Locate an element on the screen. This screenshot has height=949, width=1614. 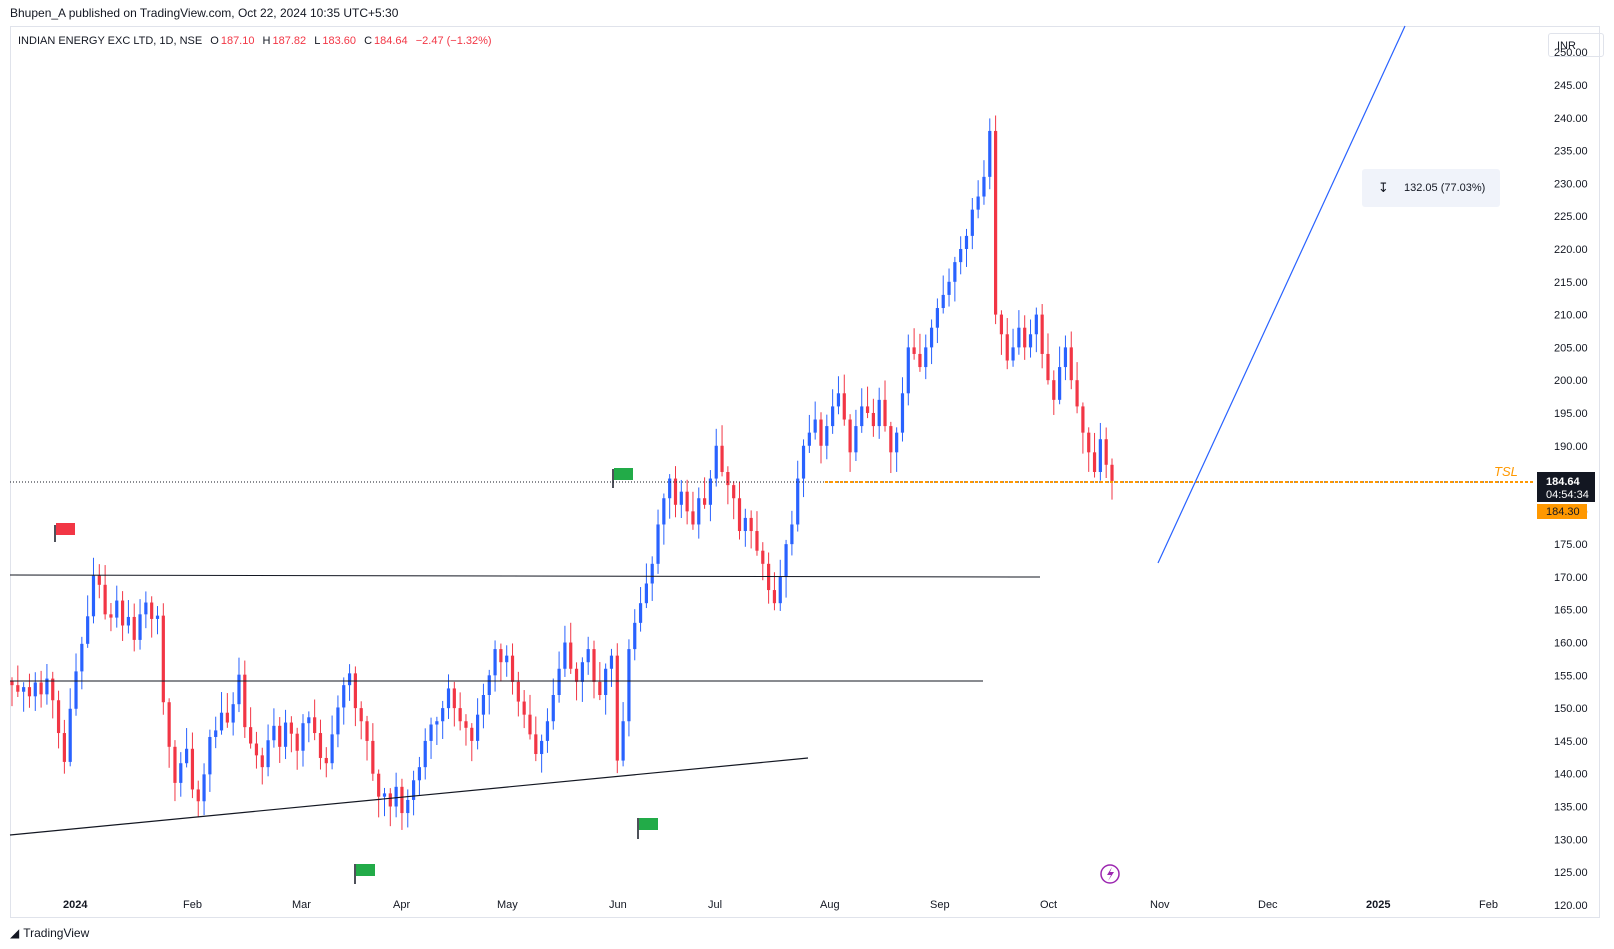
y-tick-label: 250.00 is located at coordinates (1571, 53).